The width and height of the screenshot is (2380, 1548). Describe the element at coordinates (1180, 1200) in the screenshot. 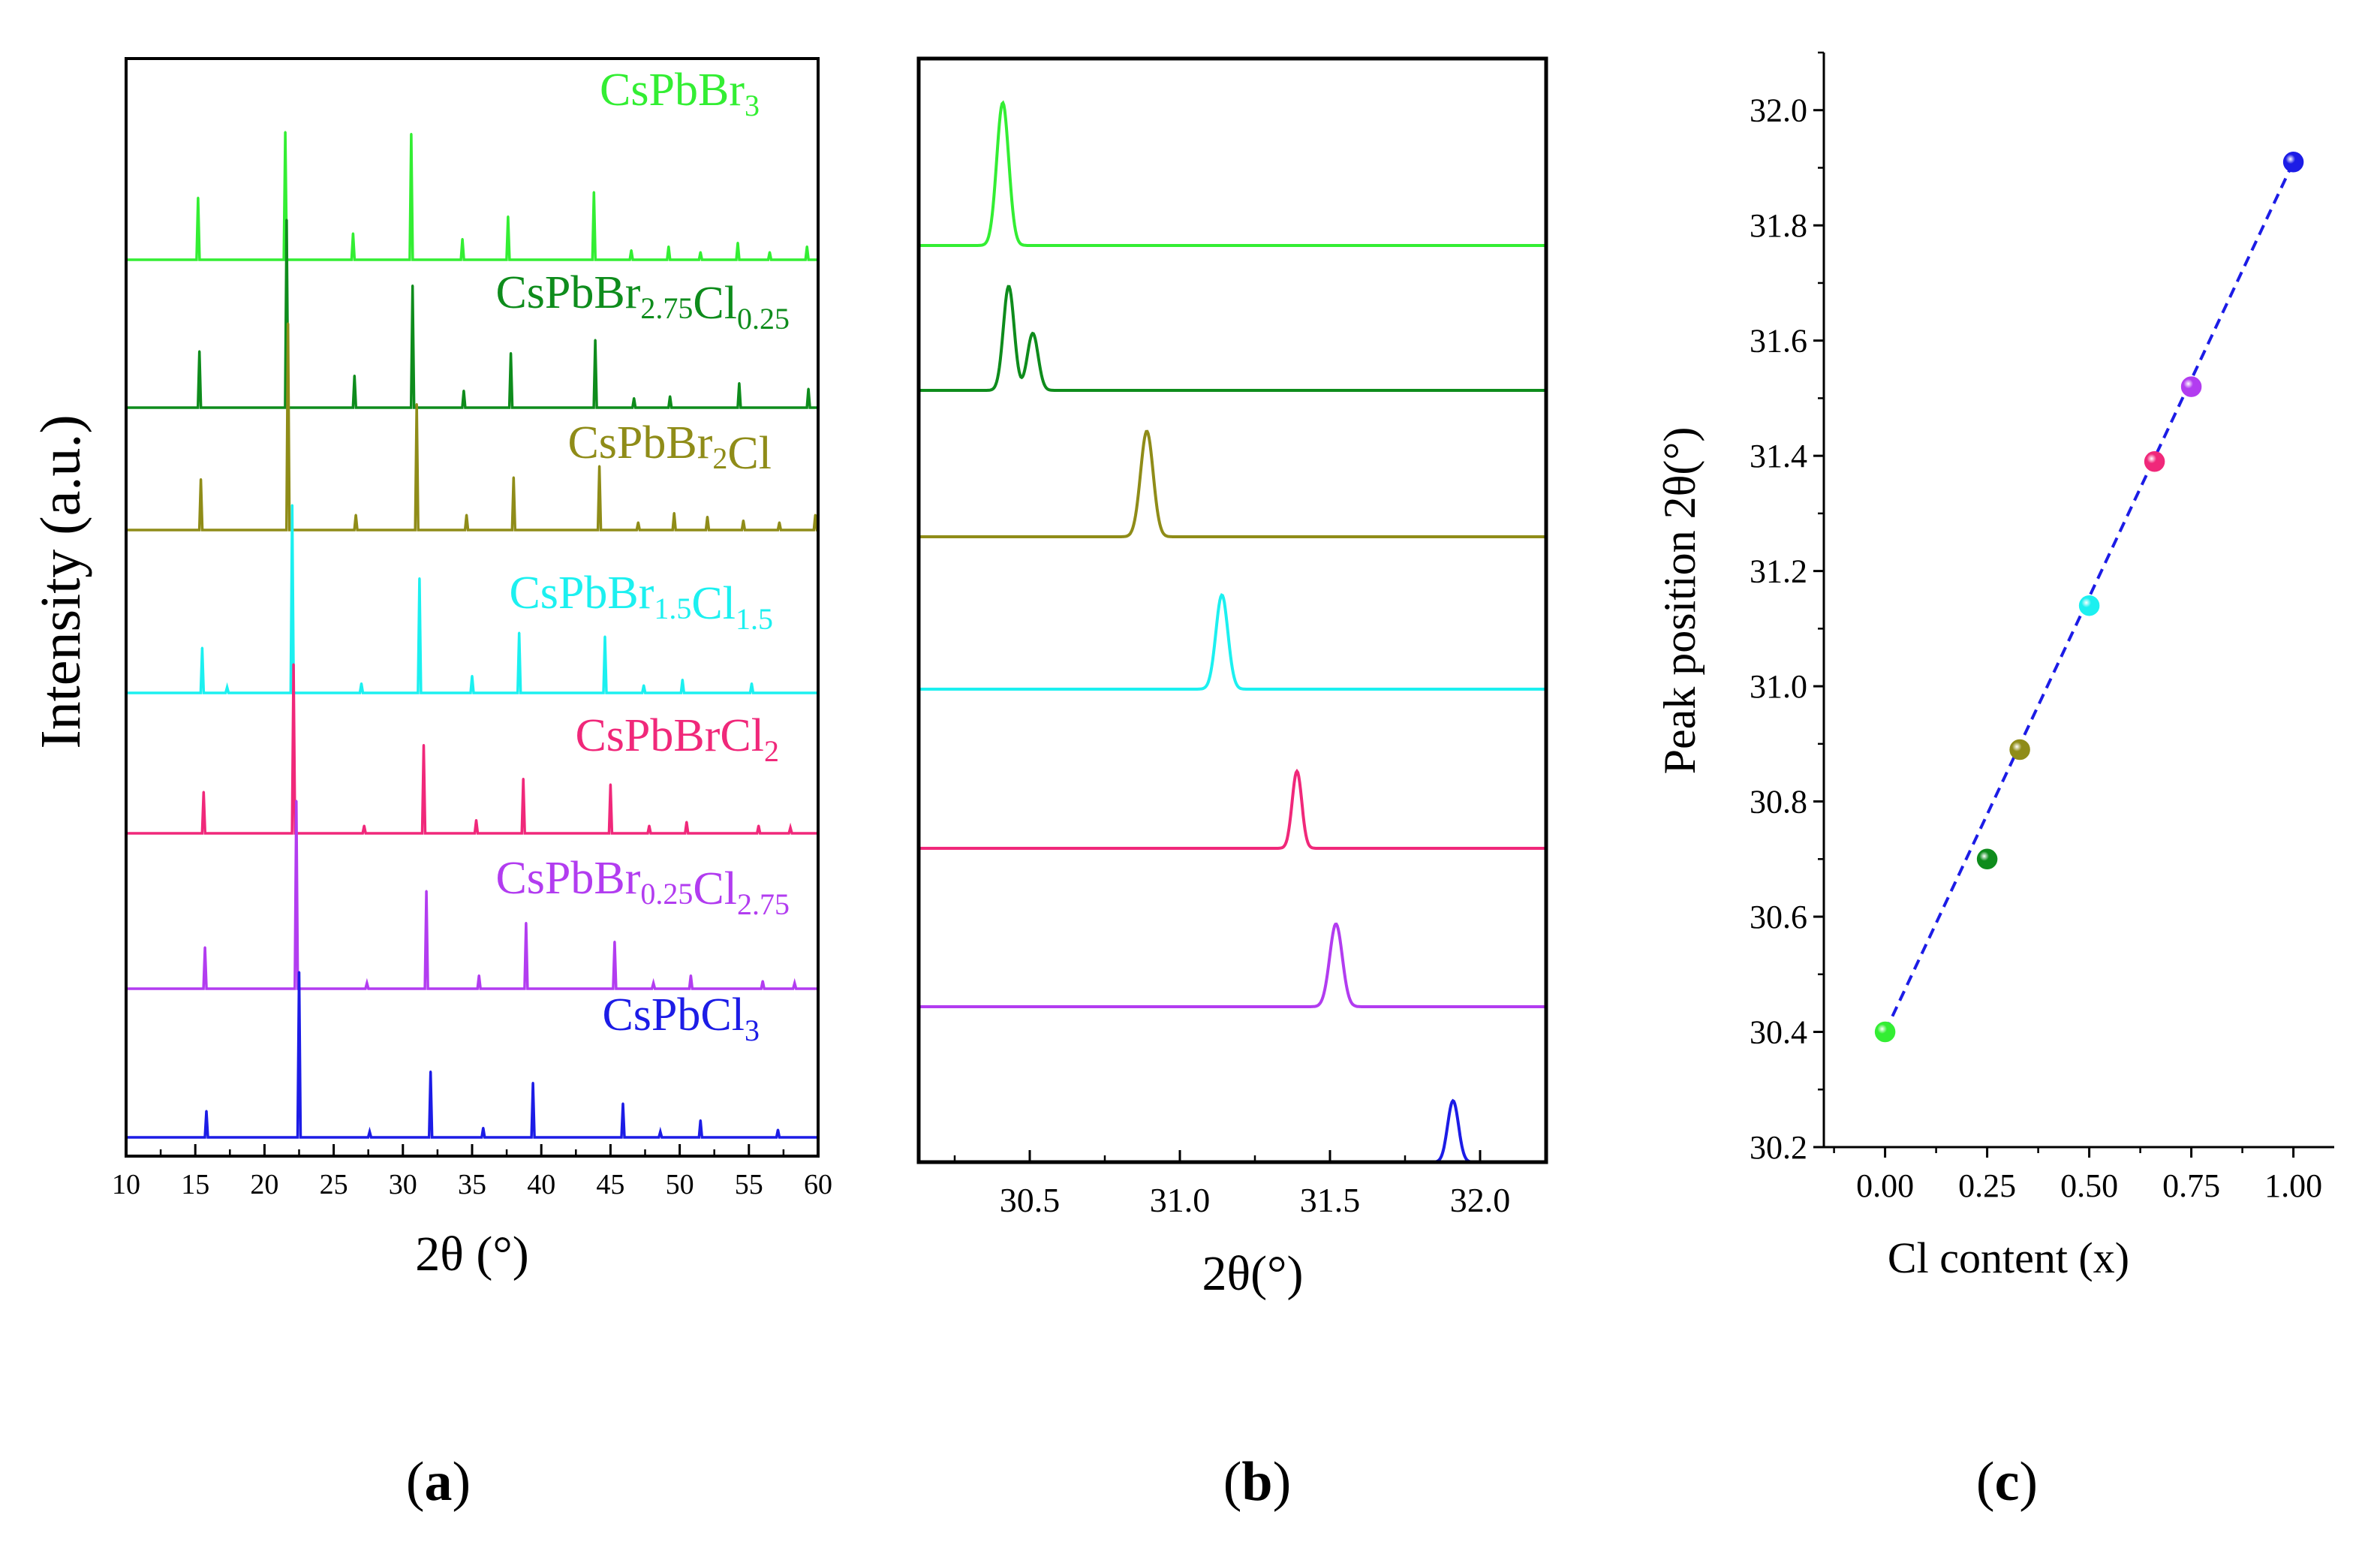

I see `x-tick-label: 31.0` at that location.